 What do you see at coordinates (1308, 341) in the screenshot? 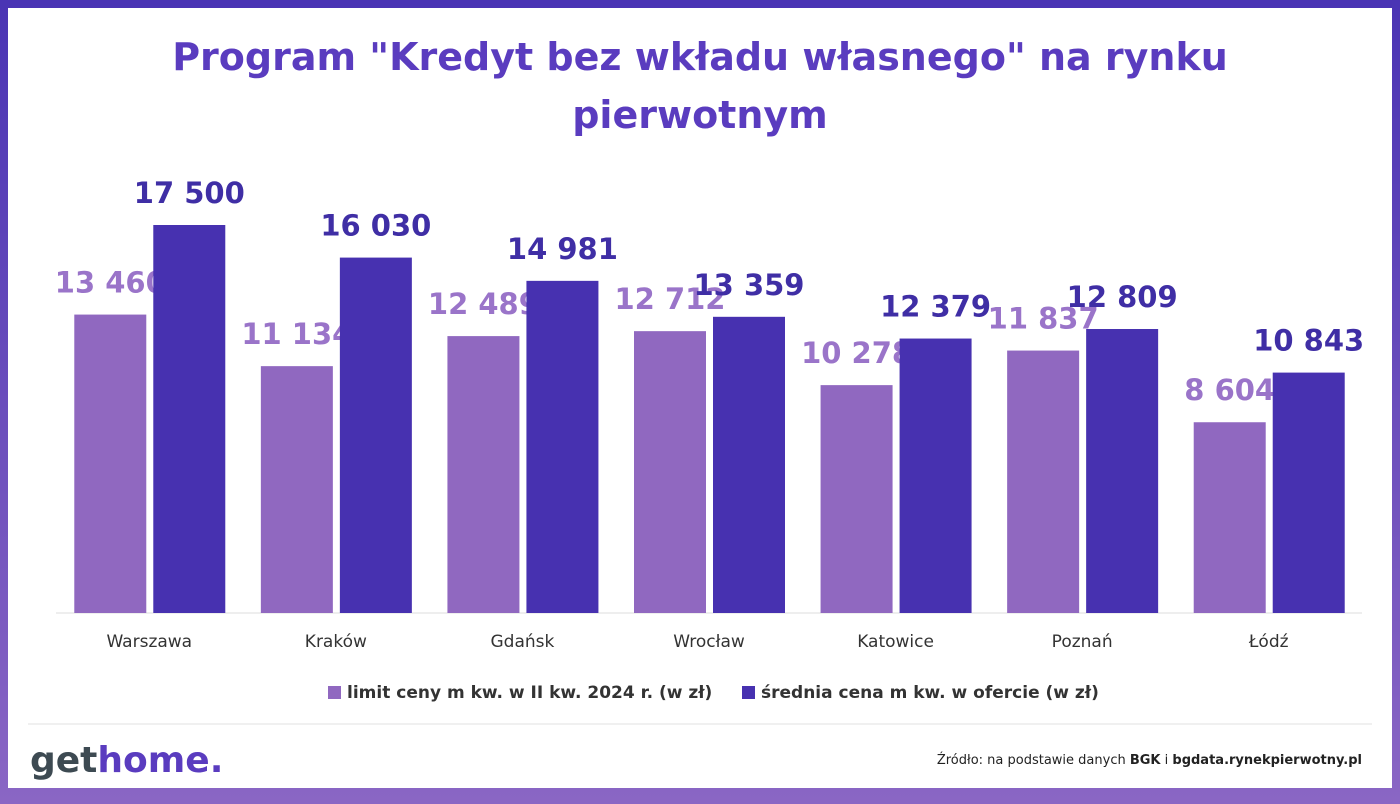
I see `value-label: 10 843` at bounding box center [1308, 341].